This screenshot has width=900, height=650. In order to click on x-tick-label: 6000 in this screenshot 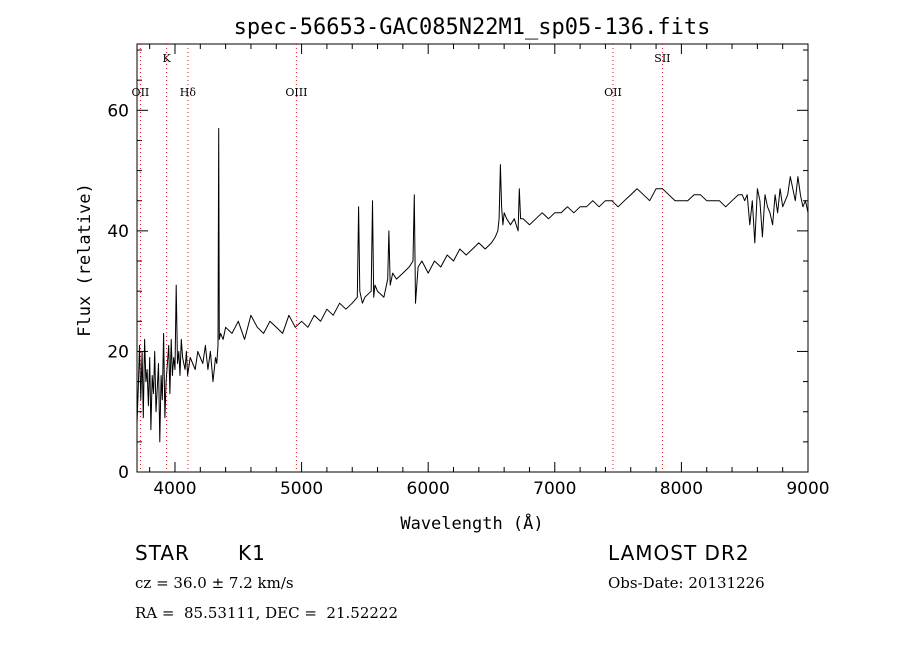, I will do `click(428, 489)`.